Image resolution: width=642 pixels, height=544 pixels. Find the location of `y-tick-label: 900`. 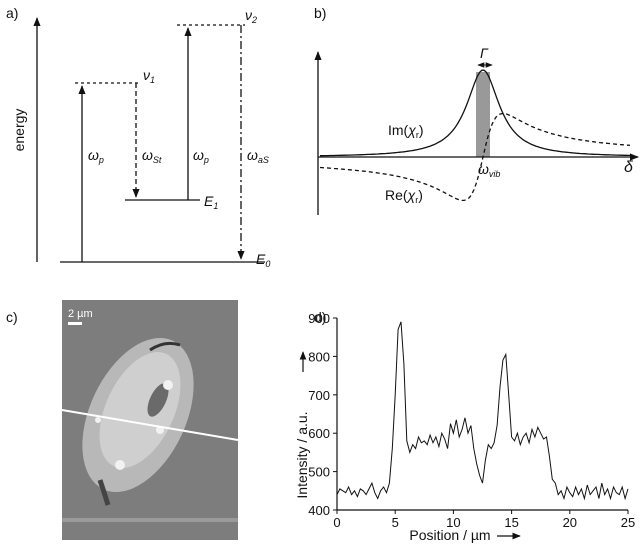

y-tick-label: 900 is located at coordinates (319, 318).